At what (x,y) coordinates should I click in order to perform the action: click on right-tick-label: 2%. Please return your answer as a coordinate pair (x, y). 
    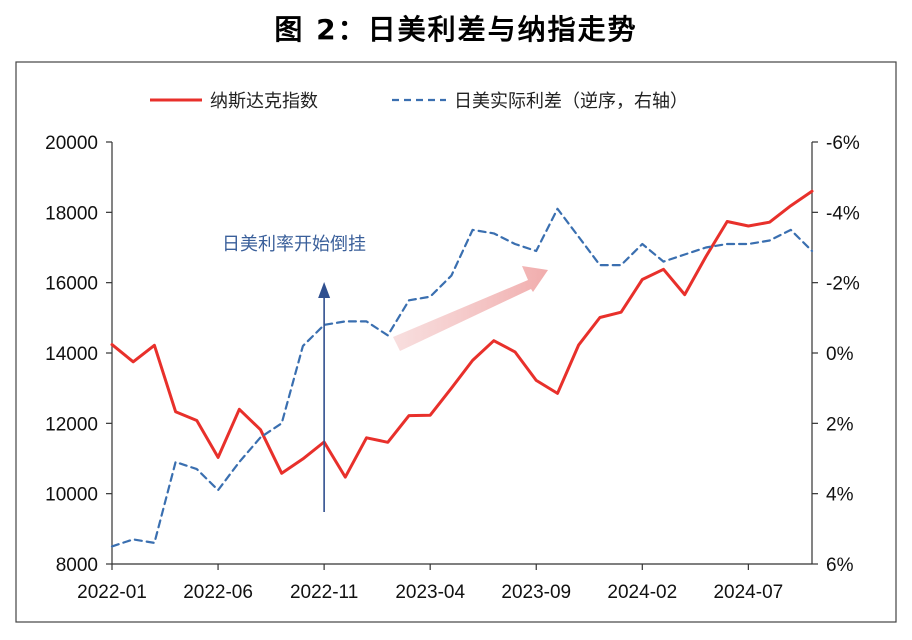
    Looking at the image, I should click on (840, 424).